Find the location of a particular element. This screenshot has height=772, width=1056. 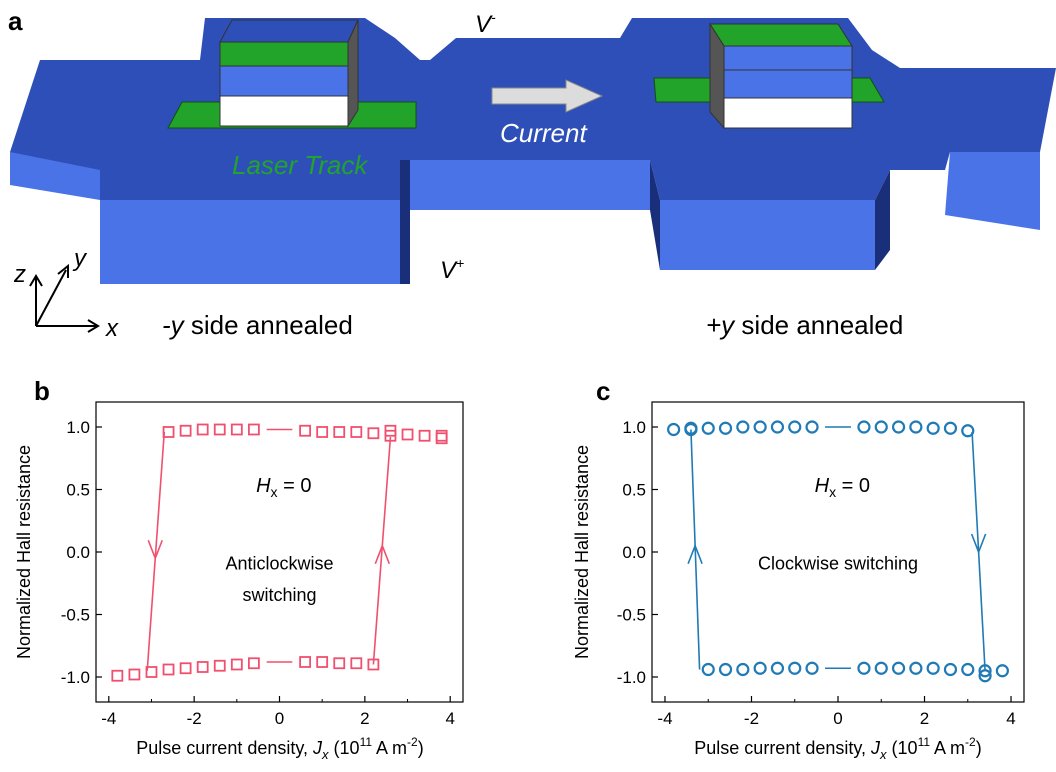

track-side-dark-b is located at coordinates (655, 215).